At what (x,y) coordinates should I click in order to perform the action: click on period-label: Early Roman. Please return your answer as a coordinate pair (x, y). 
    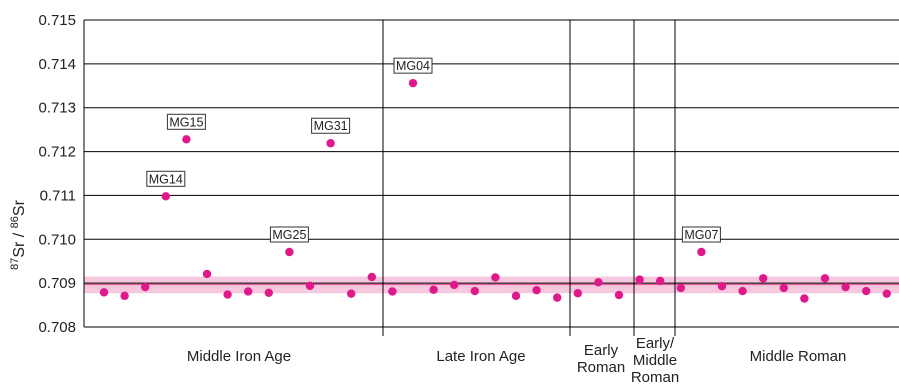
    Looking at the image, I should click on (601, 359).